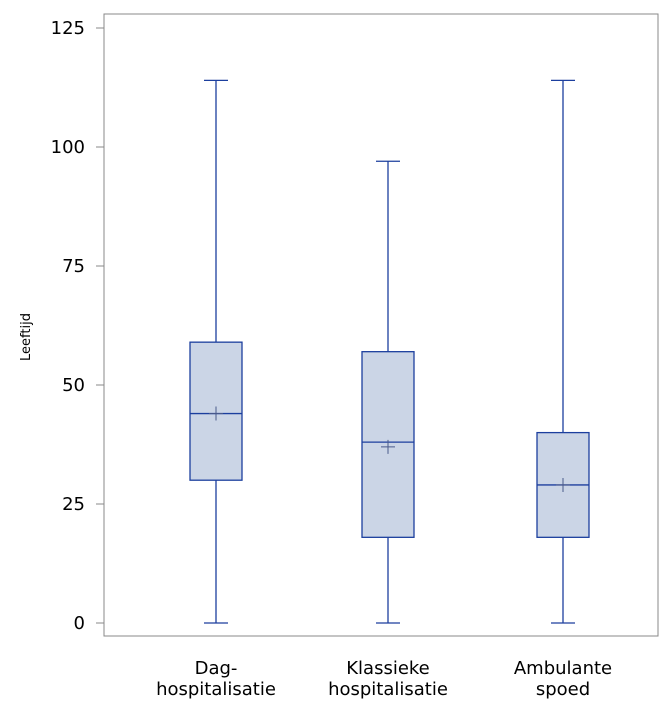  I want to click on category-label-line: Ambulante, so click(563, 668).